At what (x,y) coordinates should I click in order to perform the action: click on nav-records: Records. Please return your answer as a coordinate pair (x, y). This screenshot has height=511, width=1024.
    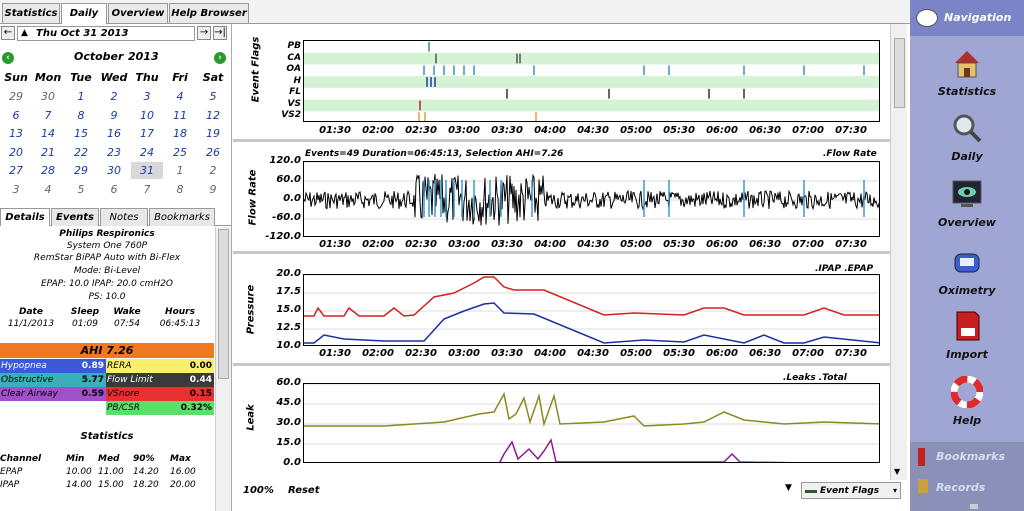
    Looking at the image, I should click on (961, 487).